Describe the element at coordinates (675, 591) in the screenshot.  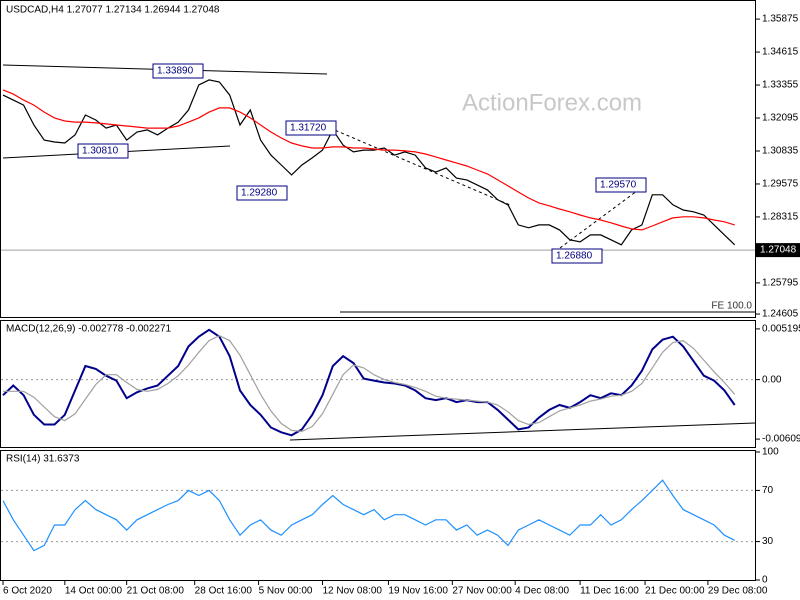
I see `x-tick-label: 21 Dec 00:00` at that location.